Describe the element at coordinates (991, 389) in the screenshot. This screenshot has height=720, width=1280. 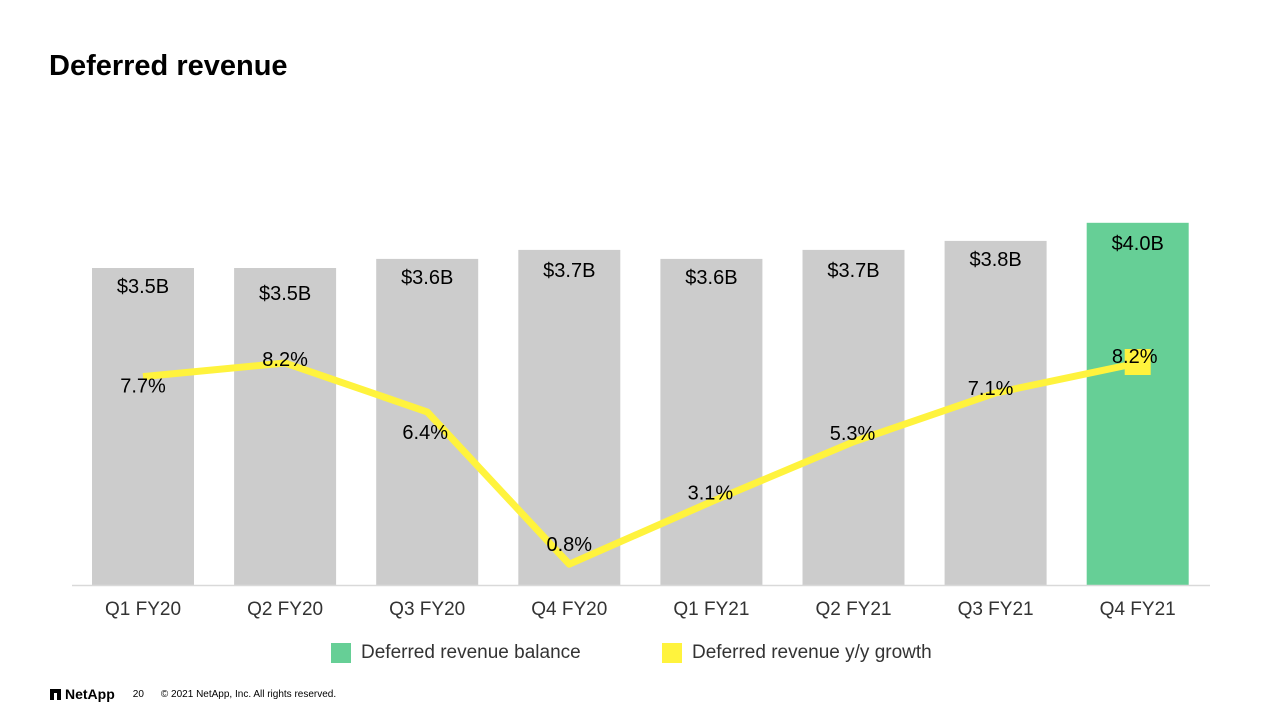
I see `growth-value-label: 7.1%` at that location.